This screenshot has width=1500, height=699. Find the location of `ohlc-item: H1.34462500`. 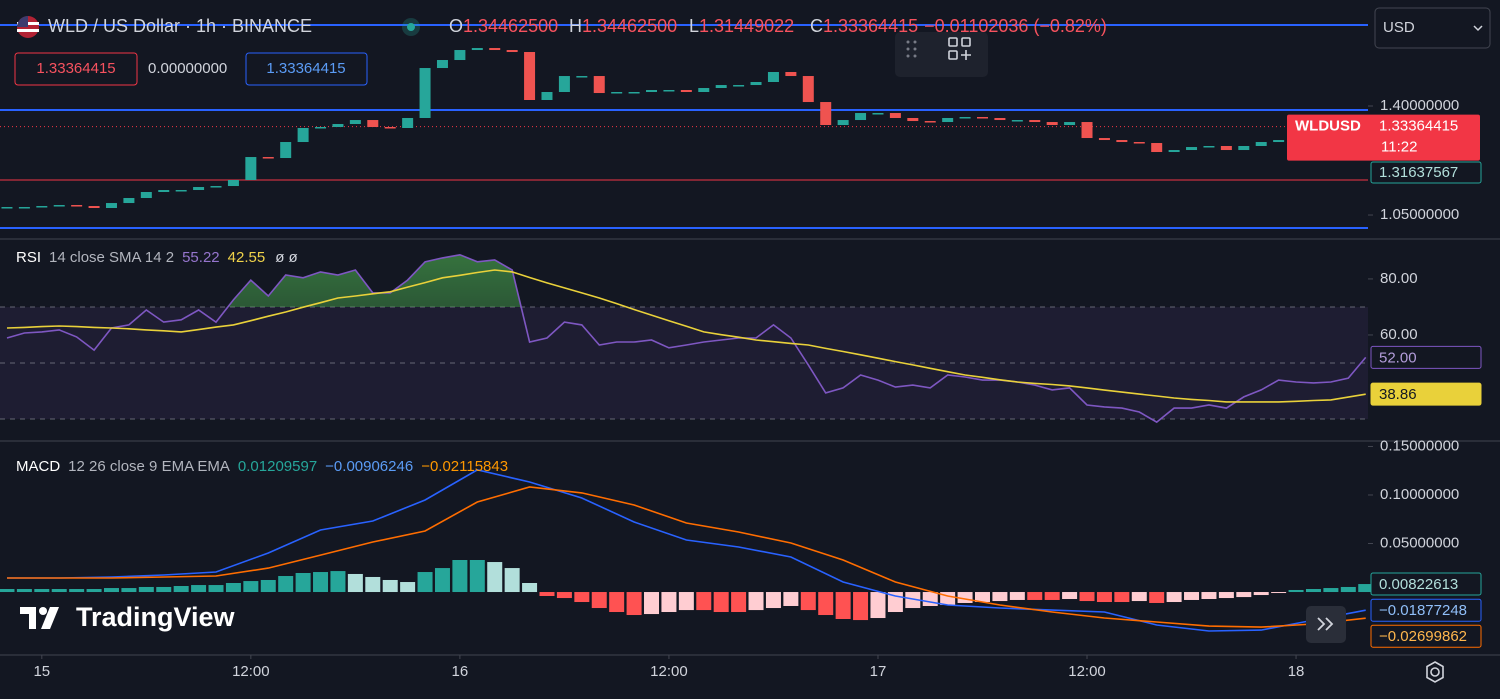

ohlc-item: H1.34462500 is located at coordinates (623, 26).